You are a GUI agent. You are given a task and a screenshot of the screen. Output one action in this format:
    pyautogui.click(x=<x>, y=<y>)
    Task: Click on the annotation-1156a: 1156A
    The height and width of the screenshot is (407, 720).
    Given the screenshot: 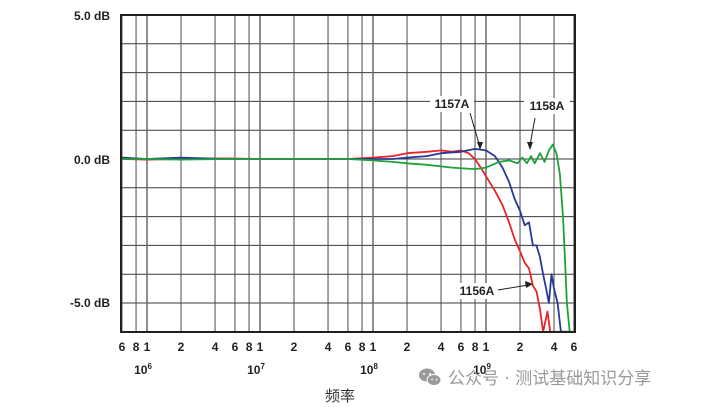 What is the action you would take?
    pyautogui.click(x=494, y=290)
    